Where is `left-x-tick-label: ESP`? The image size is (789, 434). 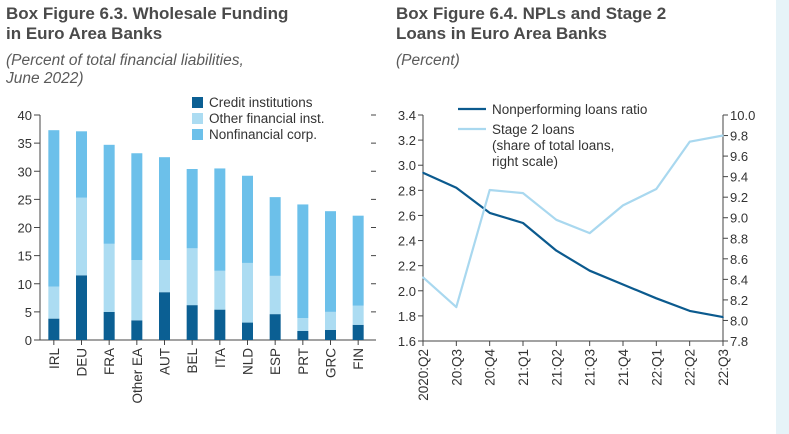
left-x-tick-label: ESP is located at coordinates (275, 361).